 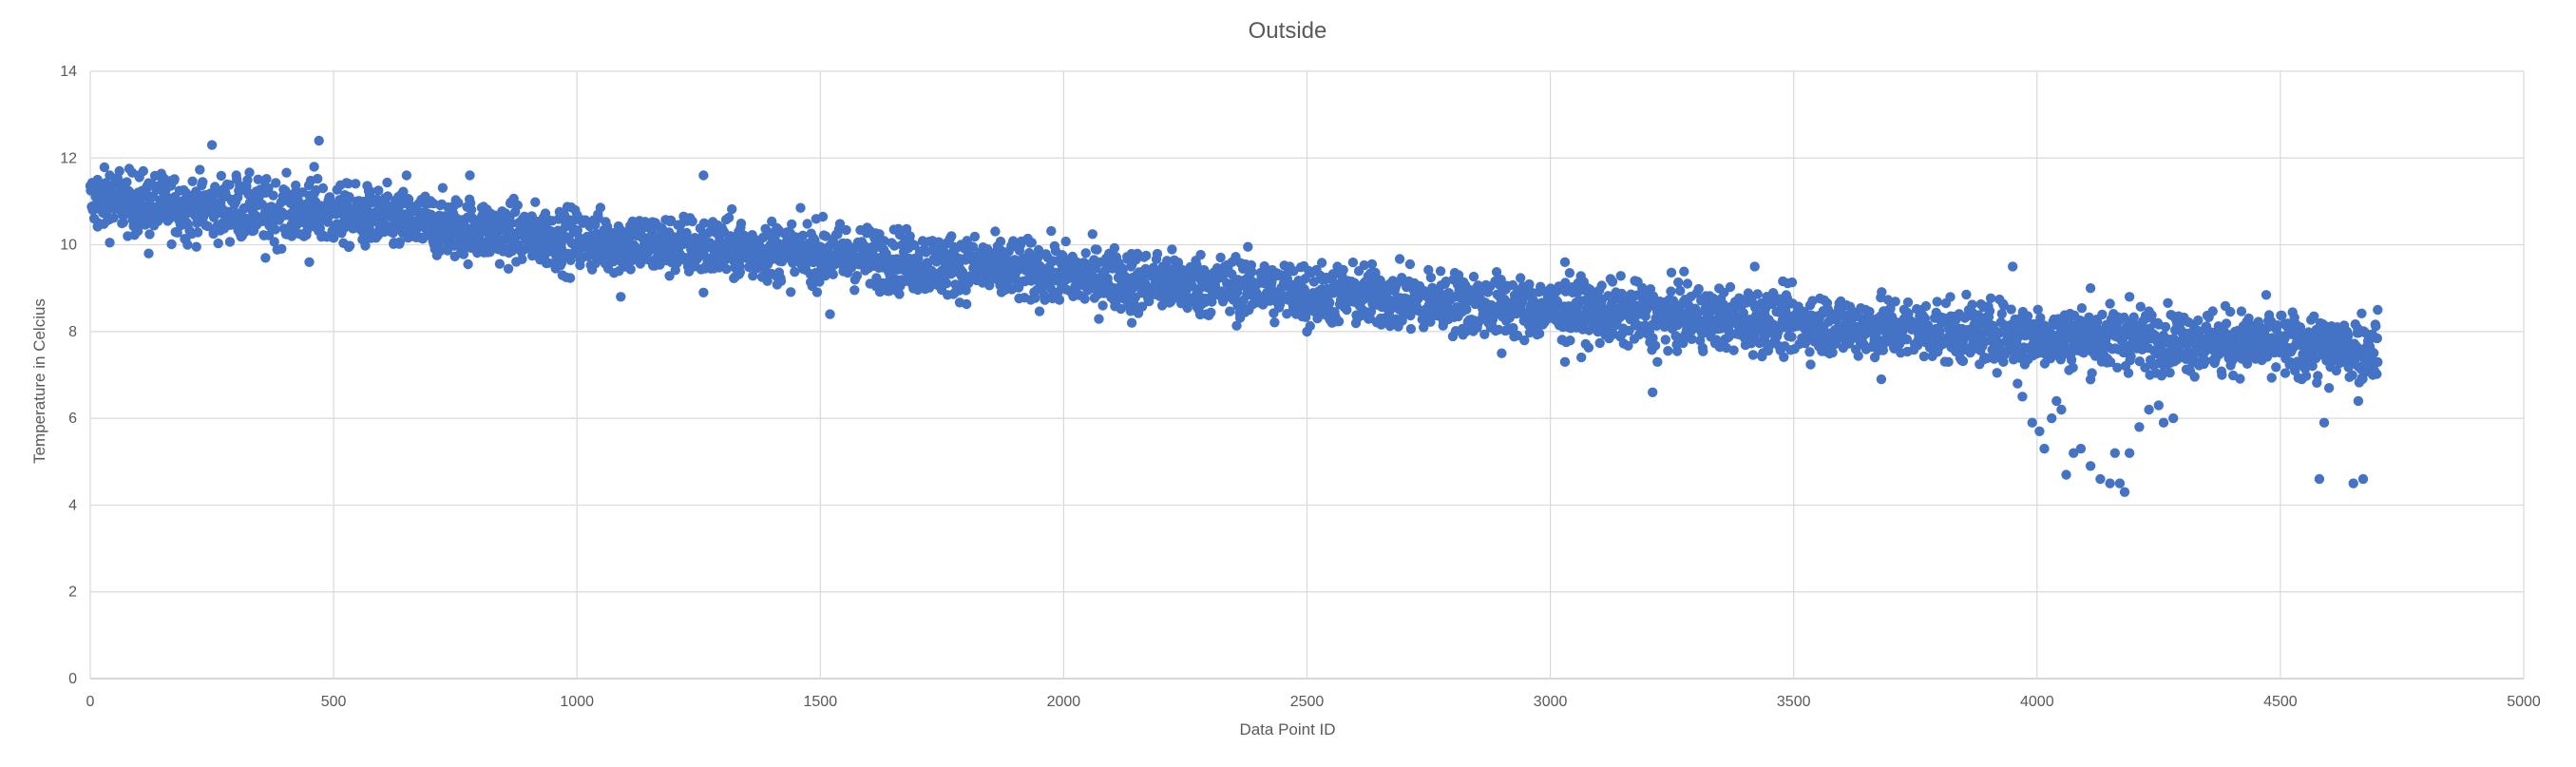 What do you see at coordinates (1551, 702) in the screenshot?
I see `x-tick-label: 3000` at bounding box center [1551, 702].